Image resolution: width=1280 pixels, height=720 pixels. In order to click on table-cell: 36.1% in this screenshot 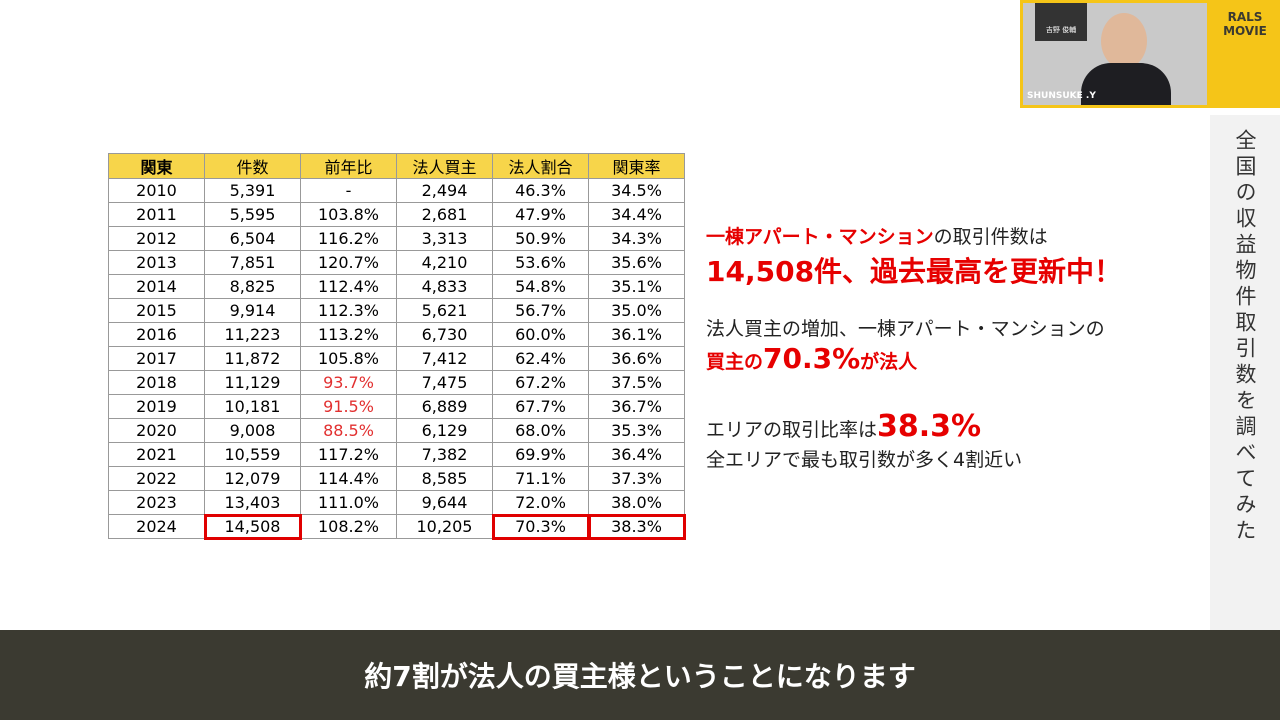, I will do `click(636, 334)`.